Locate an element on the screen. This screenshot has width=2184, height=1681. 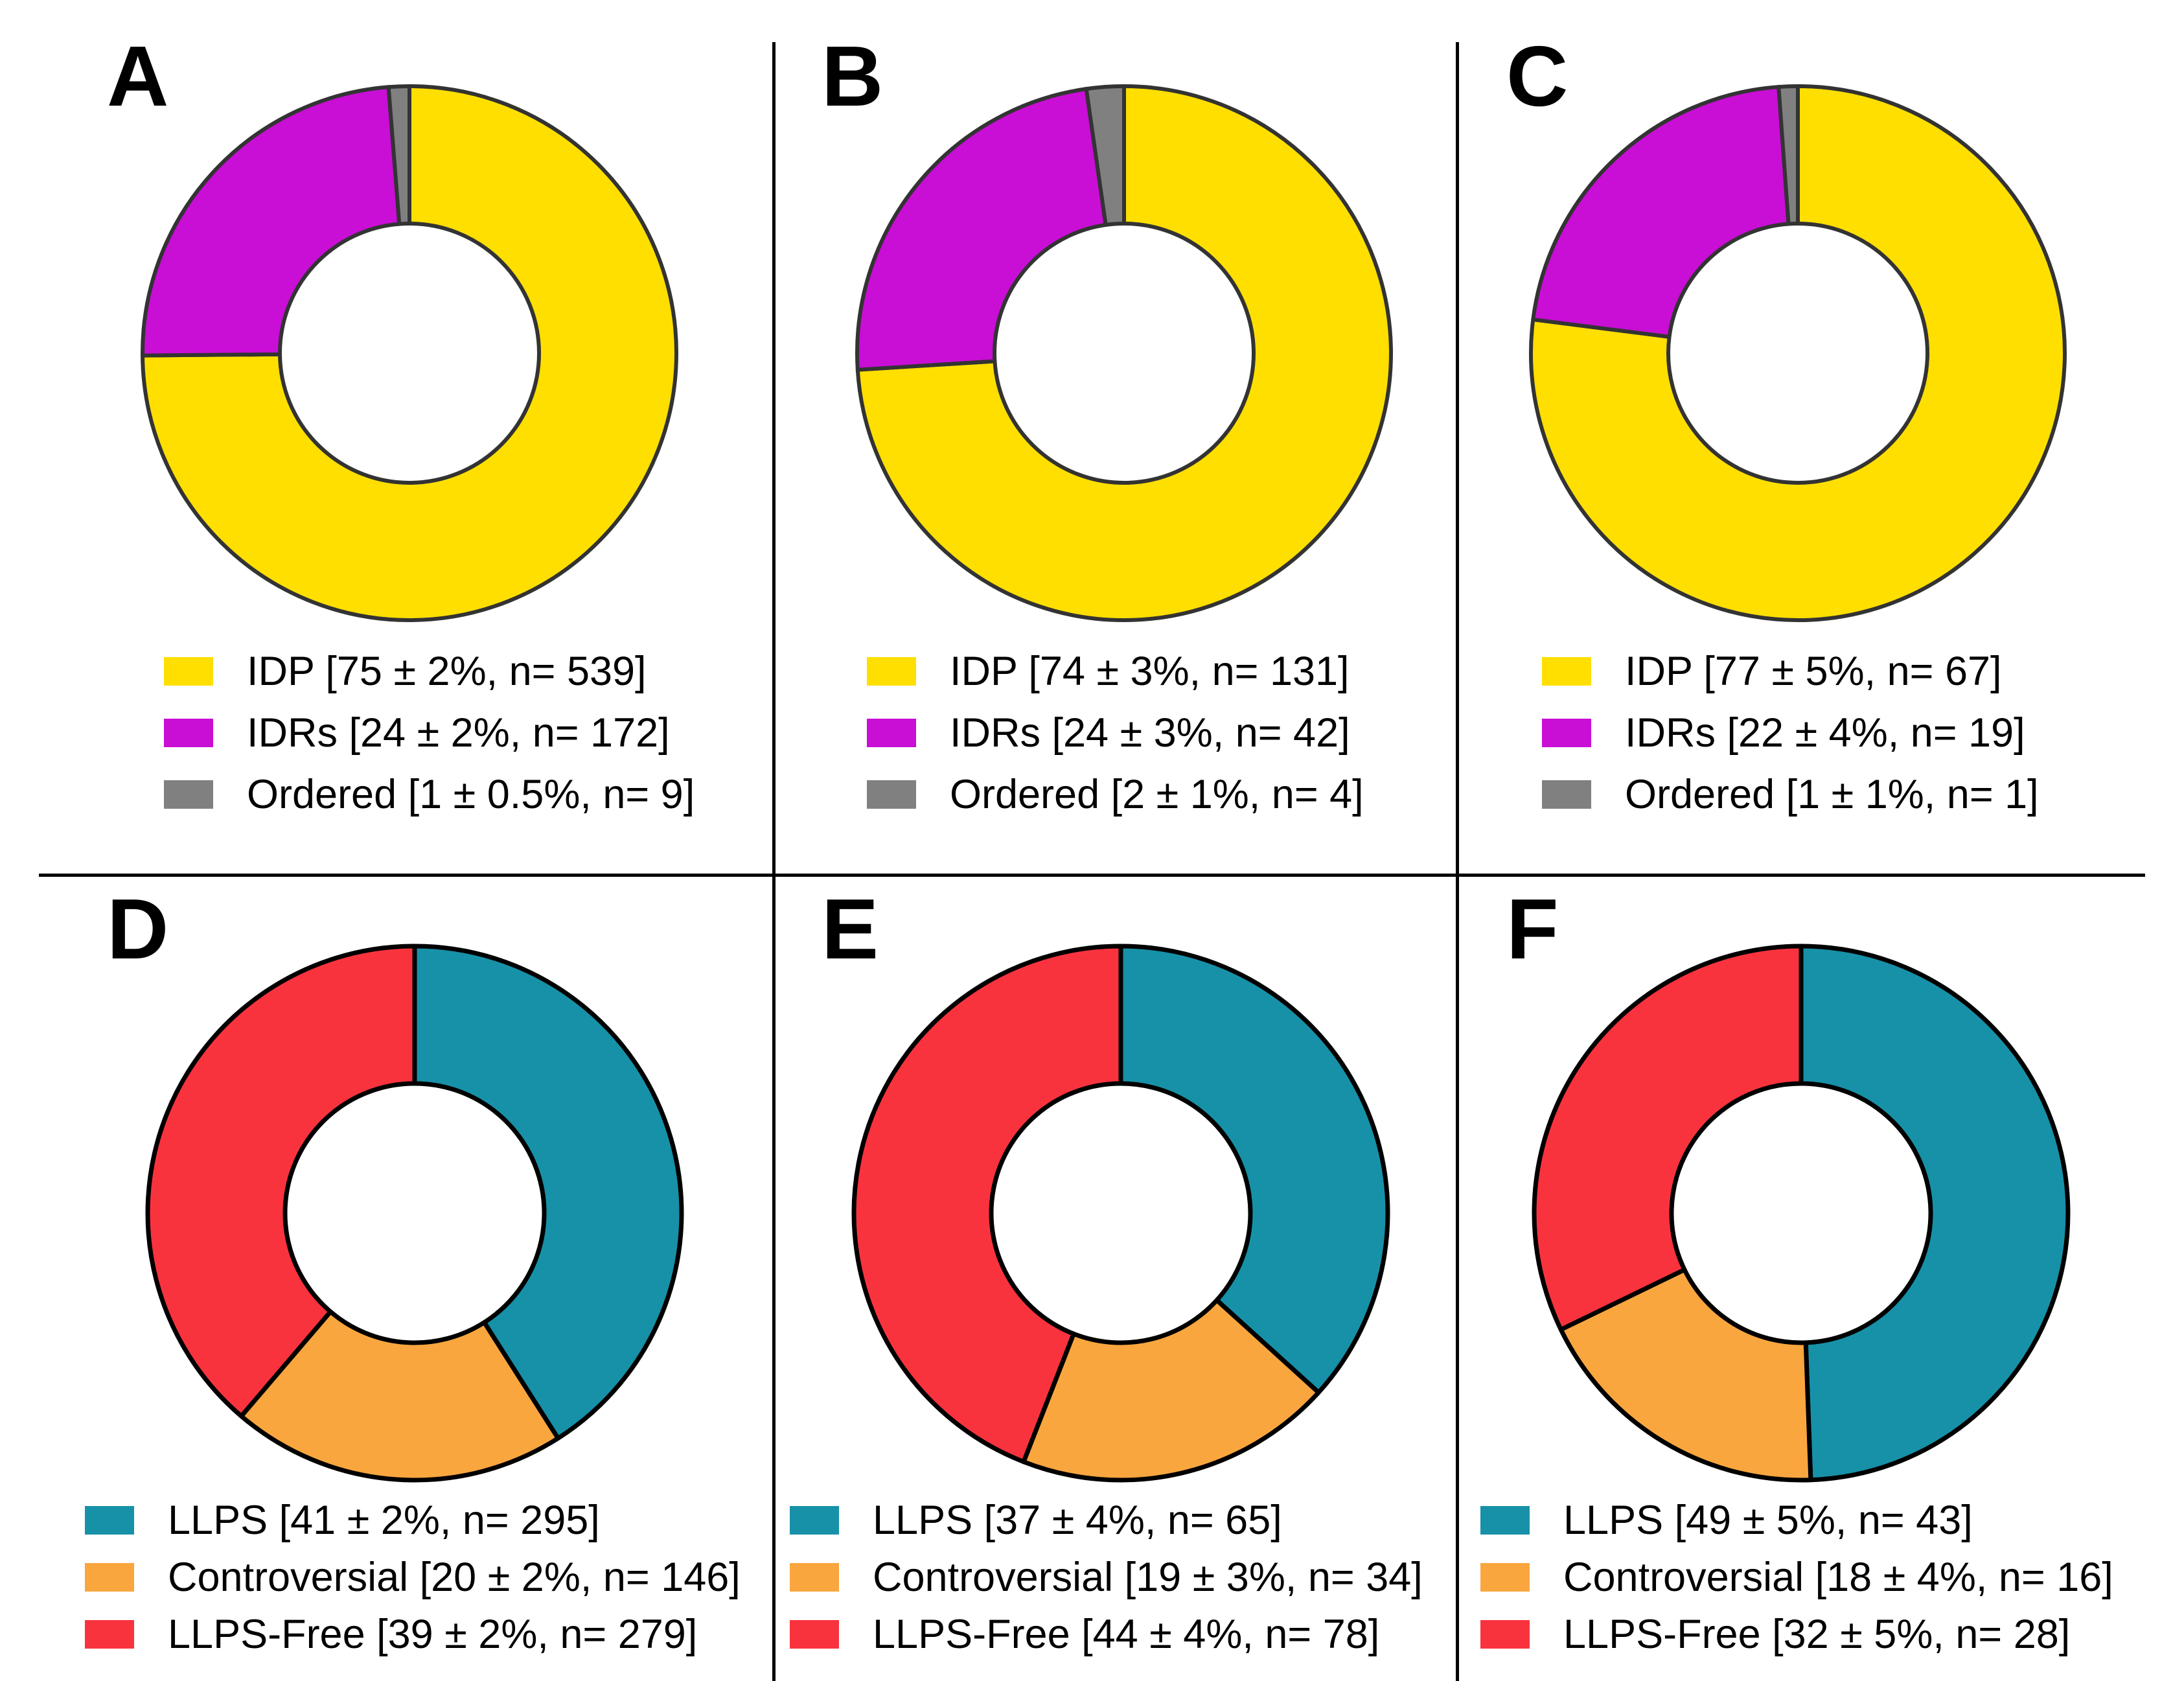
slice-A-Ordered is located at coordinates (399, 155).